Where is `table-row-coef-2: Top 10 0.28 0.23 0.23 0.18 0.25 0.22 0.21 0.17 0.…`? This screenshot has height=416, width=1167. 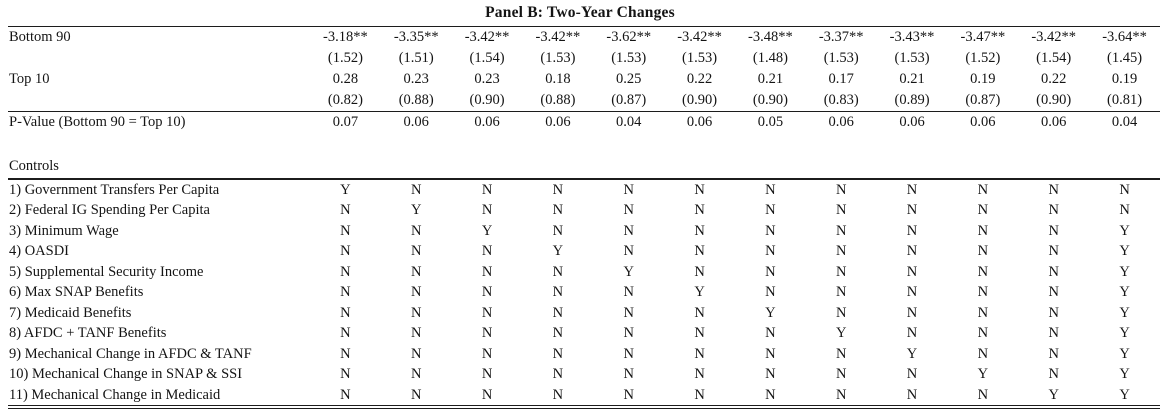
table-row-coef-2: Top 10 0.28 0.23 0.23 0.18 0.25 0.22 0.21 0.17 0.… is located at coordinates (584, 79).